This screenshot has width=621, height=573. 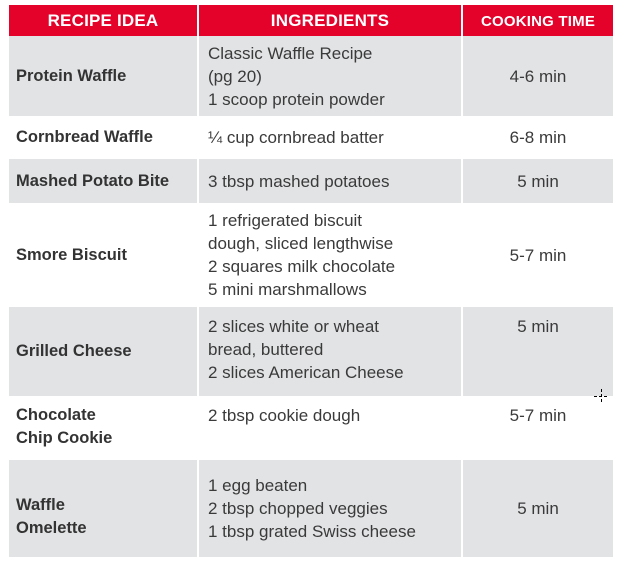 I want to click on recipe-name: Mashed Potato Bite, so click(x=103, y=181).